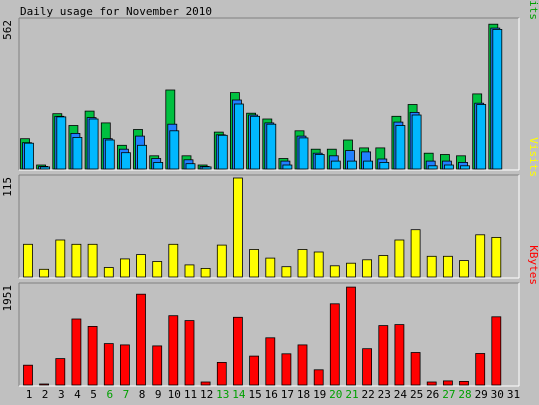  I want to click on y-max-label: 562, so click(7, 30).